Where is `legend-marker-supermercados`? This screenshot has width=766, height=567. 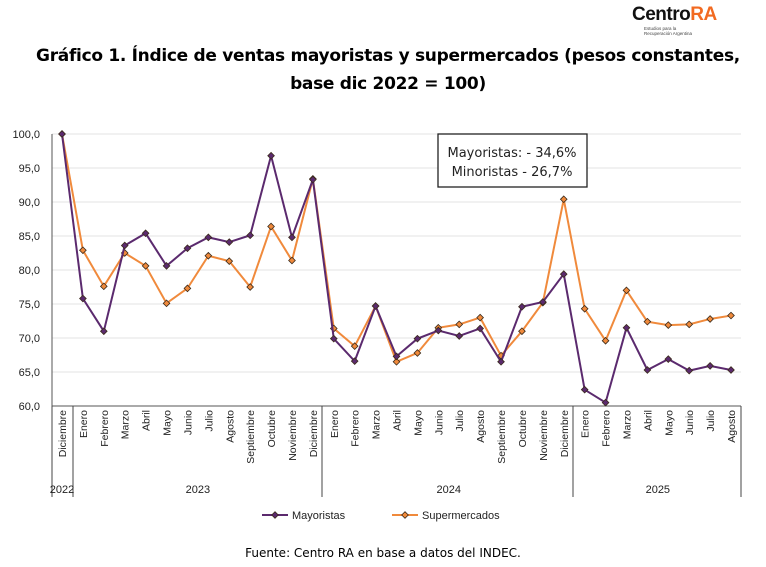 legend-marker-supermercados is located at coordinates (405, 515).